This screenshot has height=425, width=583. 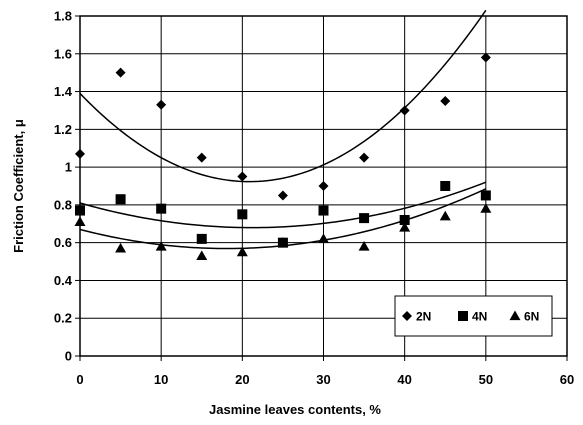 What do you see at coordinates (63, 280) in the screenshot?
I see `y-tick-label: 0.4` at bounding box center [63, 280].